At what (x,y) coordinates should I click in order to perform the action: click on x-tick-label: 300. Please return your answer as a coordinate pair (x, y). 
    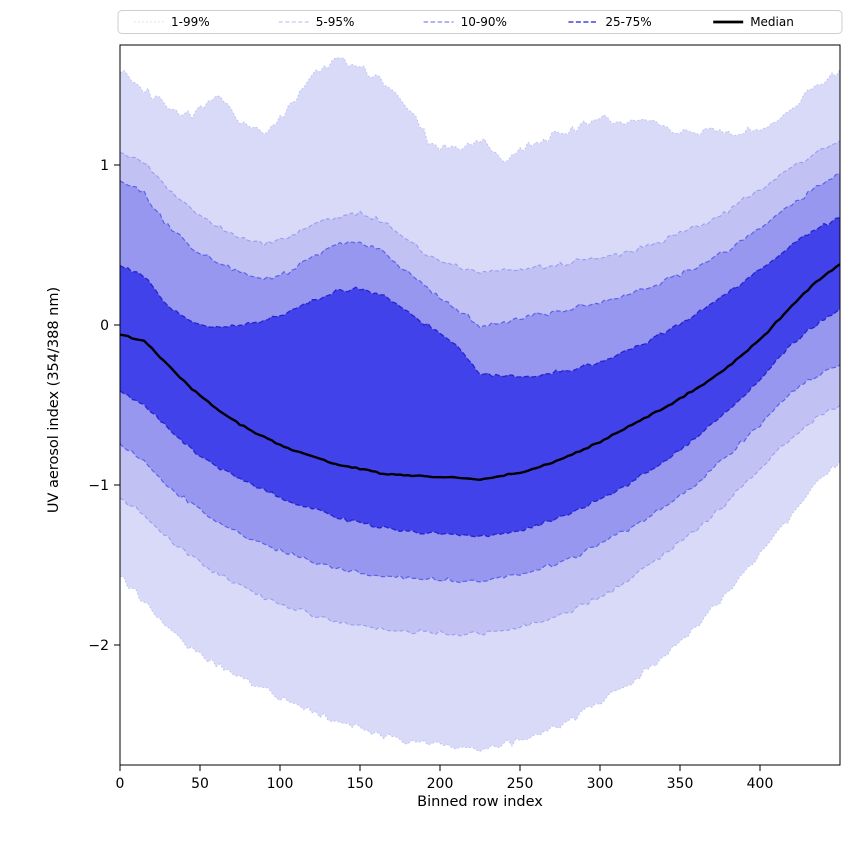
    Looking at the image, I should click on (600, 784).